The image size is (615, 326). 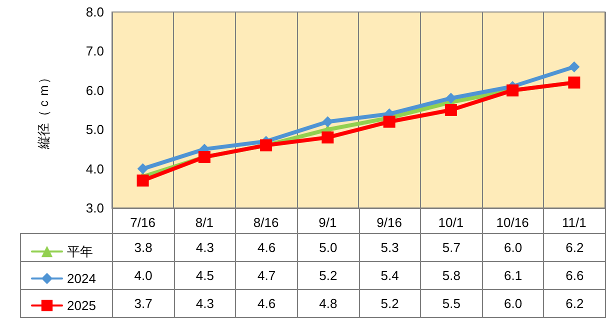 What do you see at coordinates (95, 90) in the screenshot?
I see `y-tick-label: 6.0` at bounding box center [95, 90].